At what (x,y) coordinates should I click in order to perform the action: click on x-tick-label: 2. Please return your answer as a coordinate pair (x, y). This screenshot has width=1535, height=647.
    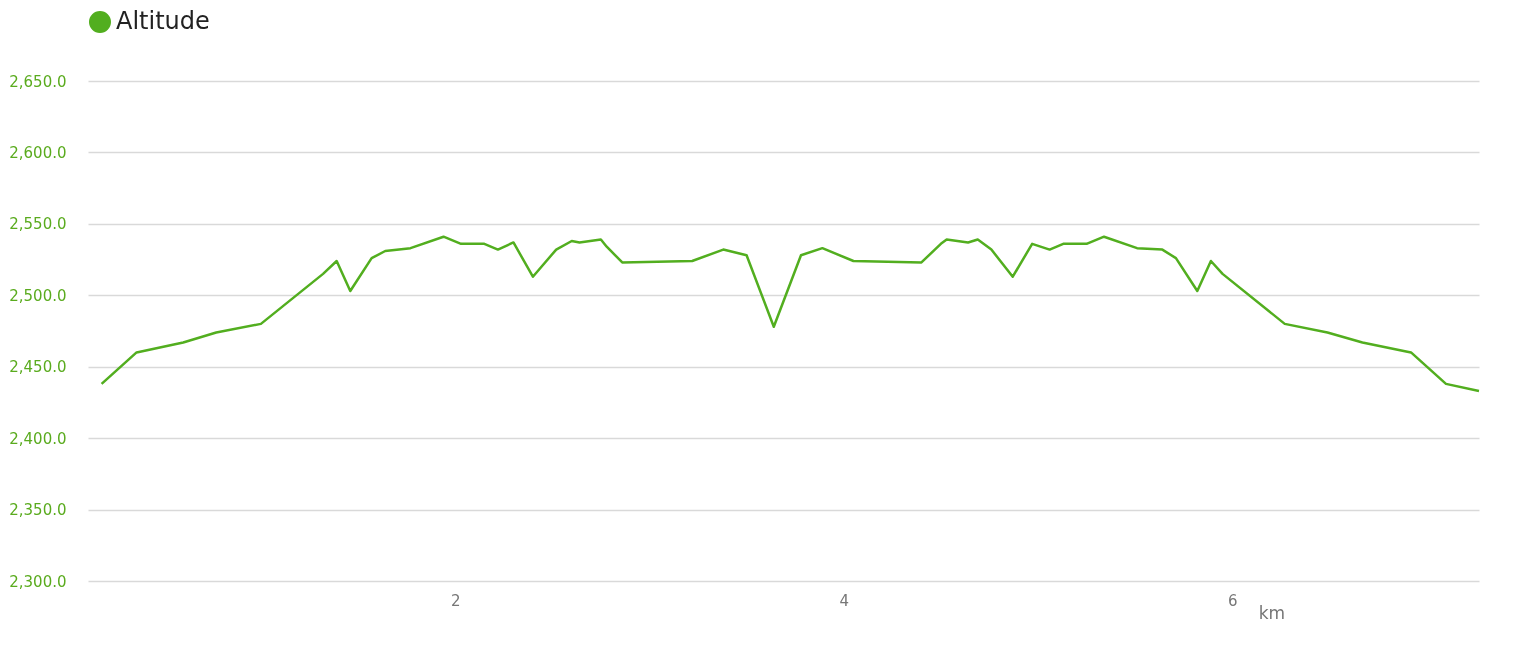
    Looking at the image, I should click on (455, 600).